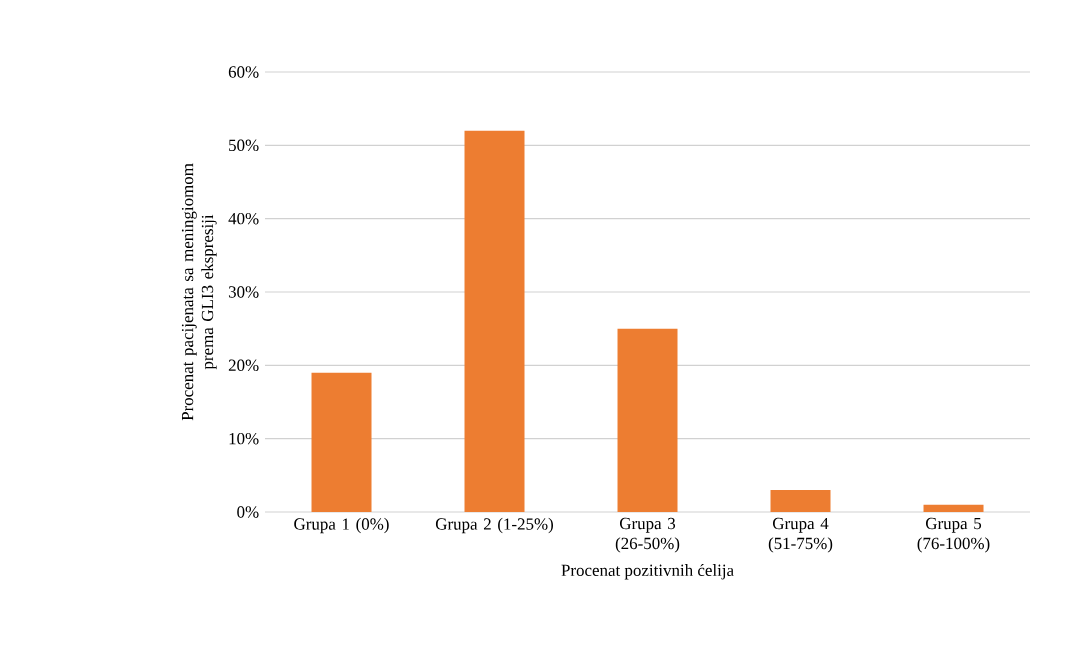  What do you see at coordinates (244, 438) in the screenshot?
I see `y-tick-label: 10%` at bounding box center [244, 438].